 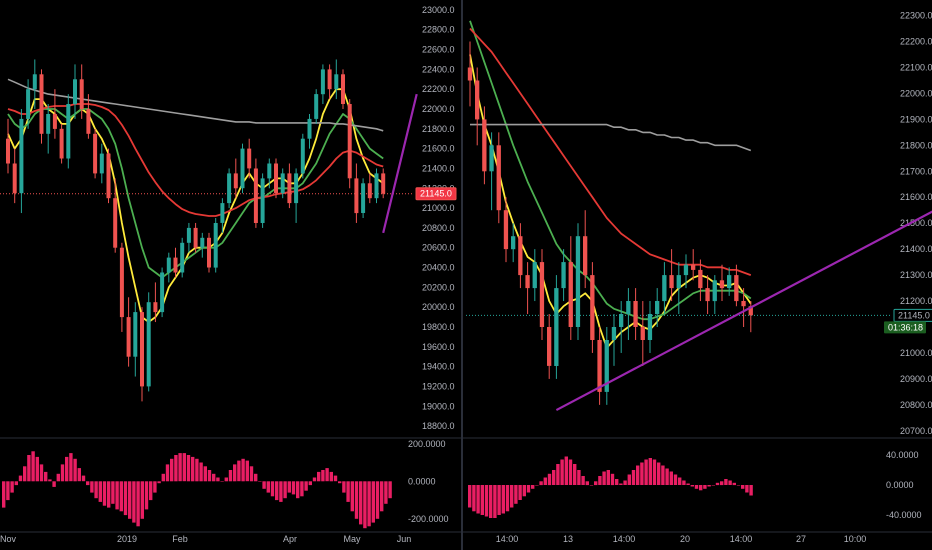 I want to click on right-time-tick-label: 13, so click(x=568, y=539).